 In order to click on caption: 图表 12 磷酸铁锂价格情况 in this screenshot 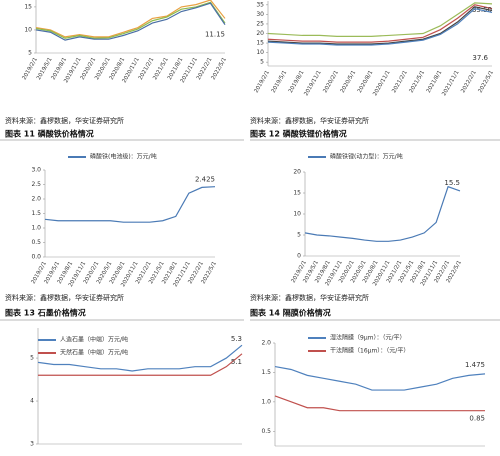, I will do `click(298, 134)`.